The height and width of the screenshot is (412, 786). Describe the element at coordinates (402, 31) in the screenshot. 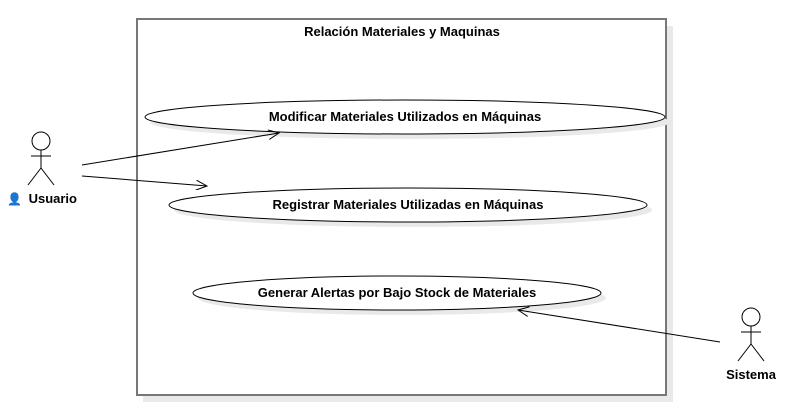

I see `system-boundary-title: Relación Materiales y Maquinas` at that location.